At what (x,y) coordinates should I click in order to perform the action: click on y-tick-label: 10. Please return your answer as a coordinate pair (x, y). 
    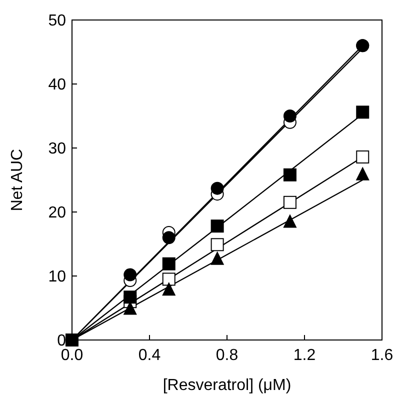
    Looking at the image, I should click on (57, 277).